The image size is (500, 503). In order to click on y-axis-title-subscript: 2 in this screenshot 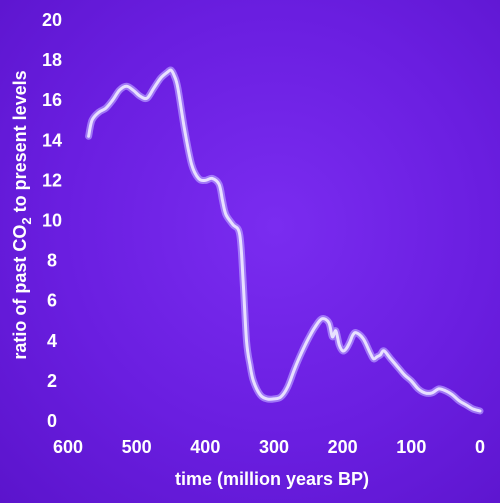, I will do `click(26, 220)`.